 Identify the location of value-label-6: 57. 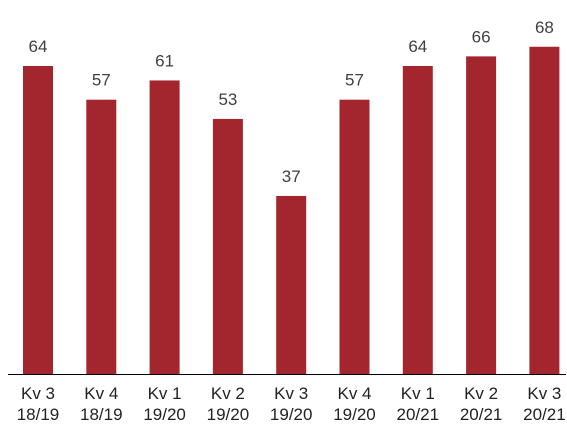
(354, 80).